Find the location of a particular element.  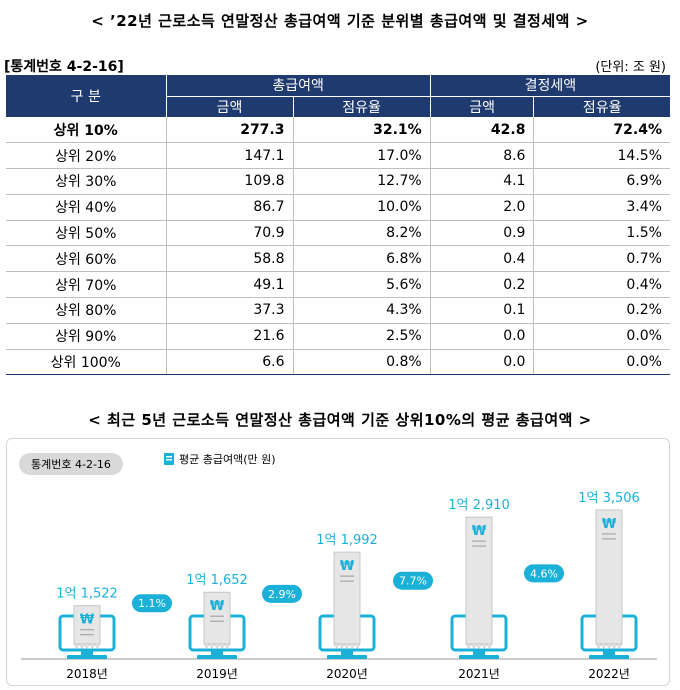

growth-badge: 4.6% is located at coordinates (544, 573).